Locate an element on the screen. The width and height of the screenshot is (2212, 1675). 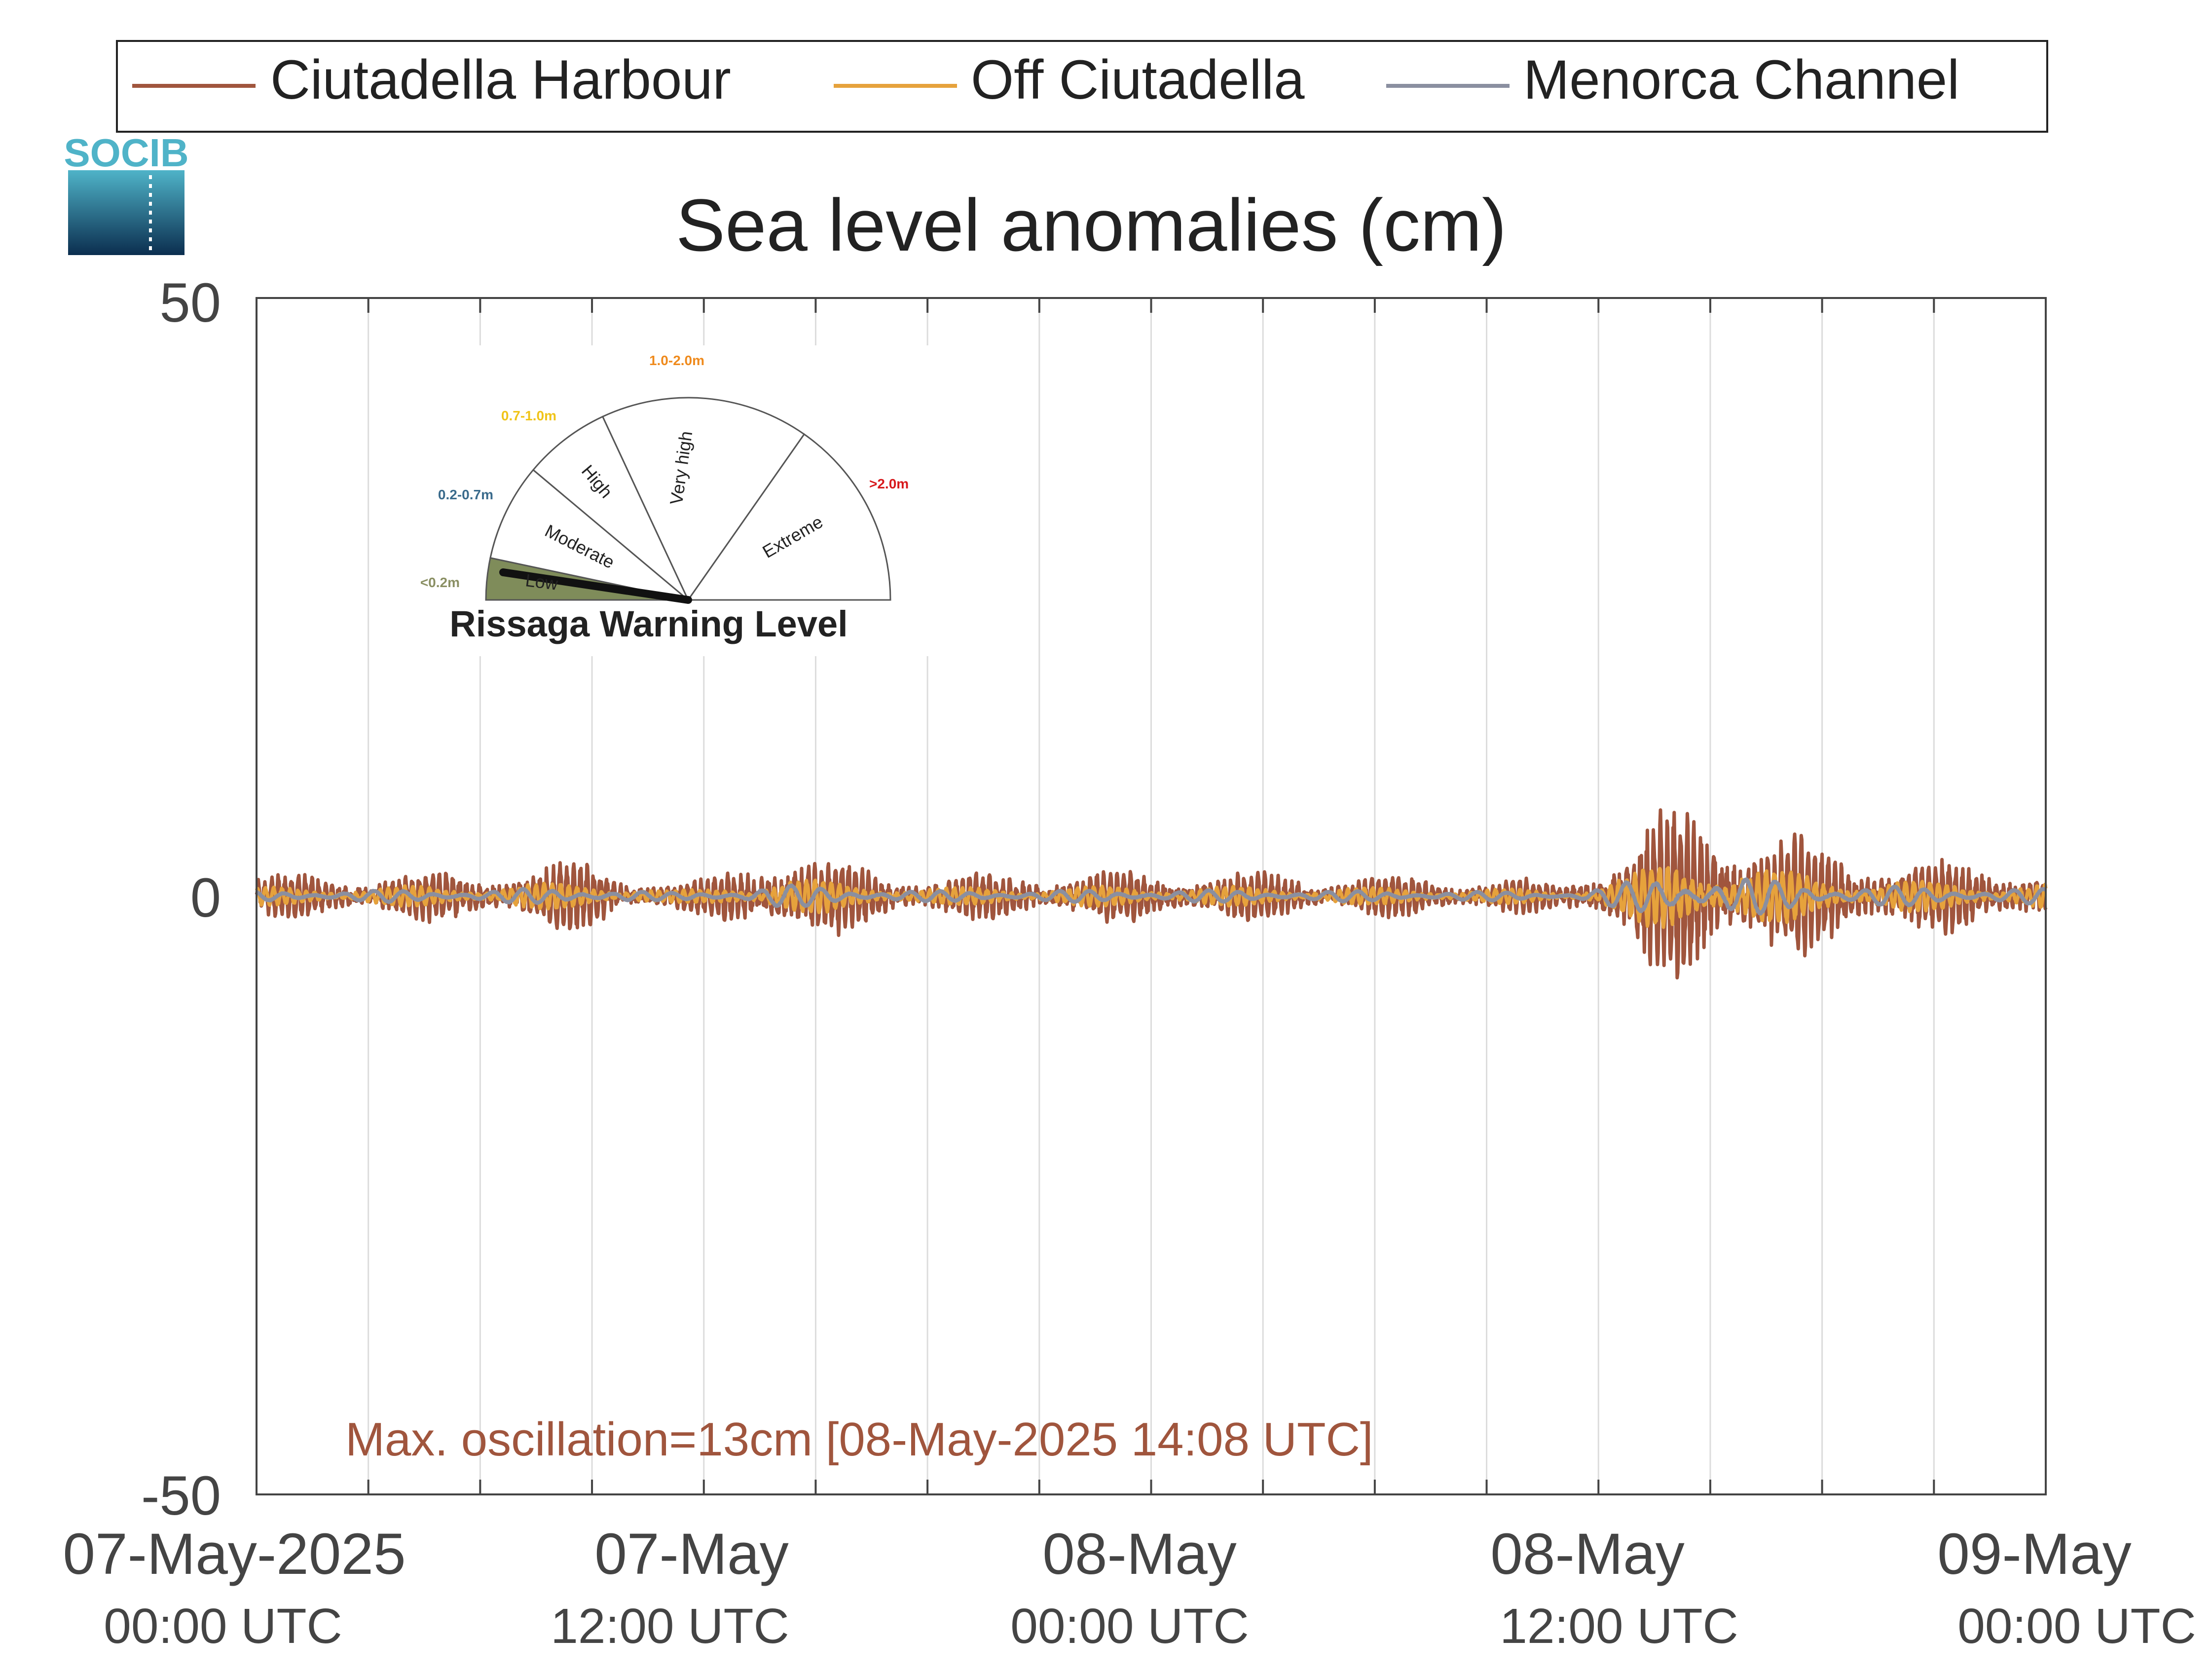
legend-label-ciutadella-harbour: Ciutadella Harbour is located at coordinates (500, 80).